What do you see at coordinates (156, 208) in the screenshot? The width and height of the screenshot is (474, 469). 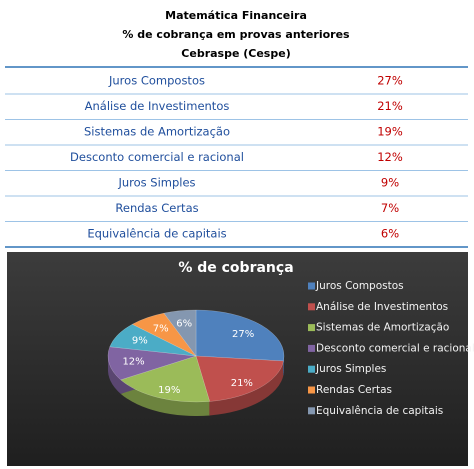 I see `row-label: Rendas Certas` at bounding box center [156, 208].